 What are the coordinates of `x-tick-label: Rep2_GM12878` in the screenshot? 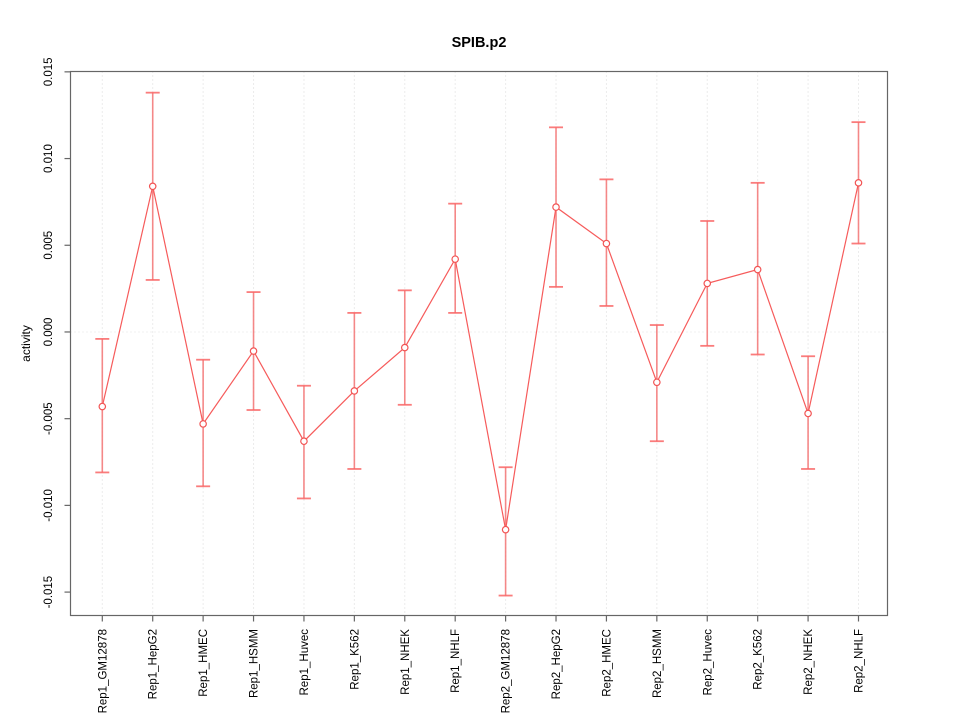 It's located at (507, 671).